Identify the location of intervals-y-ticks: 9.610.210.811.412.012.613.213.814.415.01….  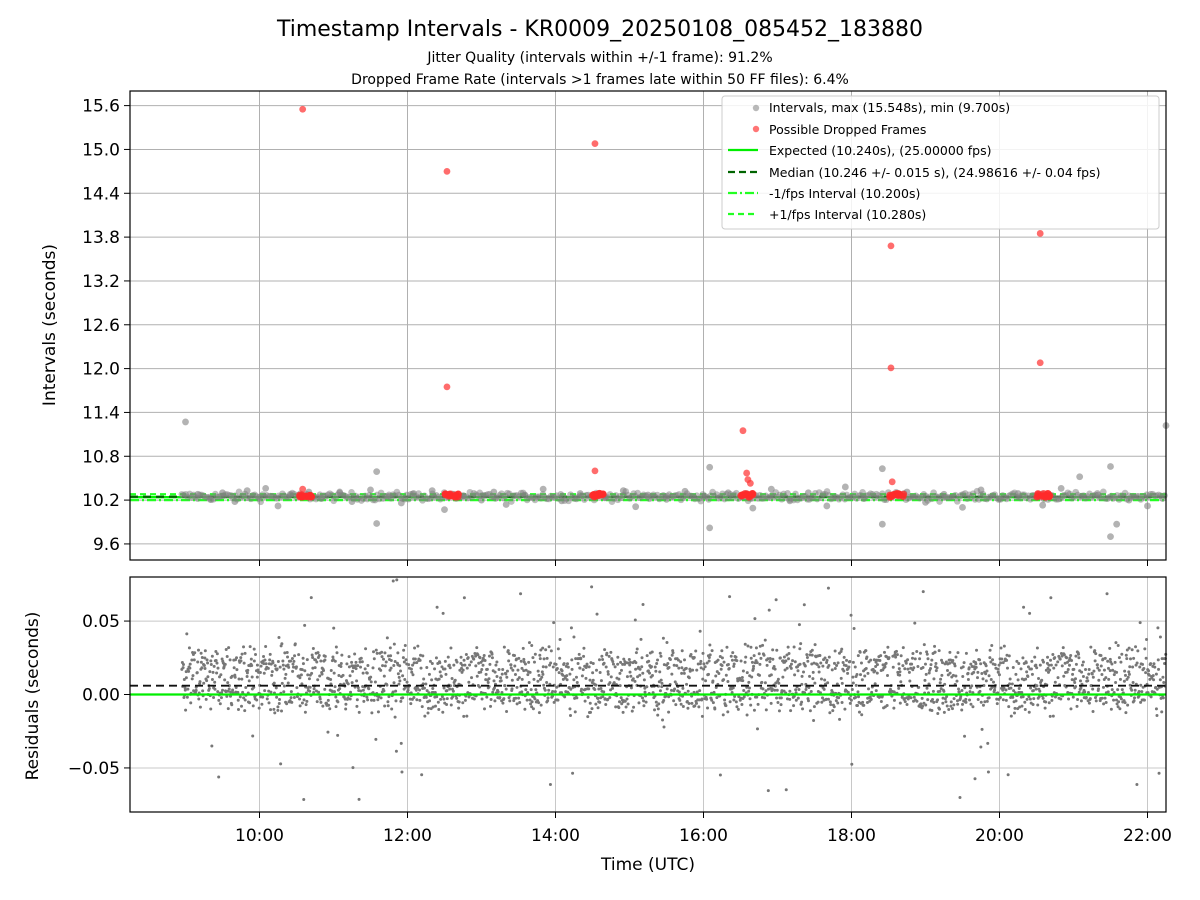
(106, 326).